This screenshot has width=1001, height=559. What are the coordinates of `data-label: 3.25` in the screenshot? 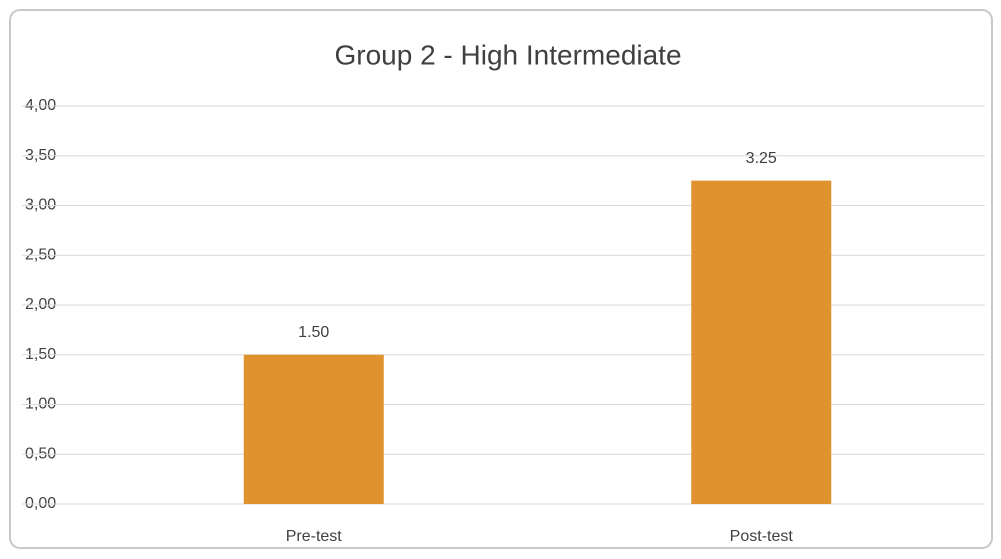 It's located at (761, 158).